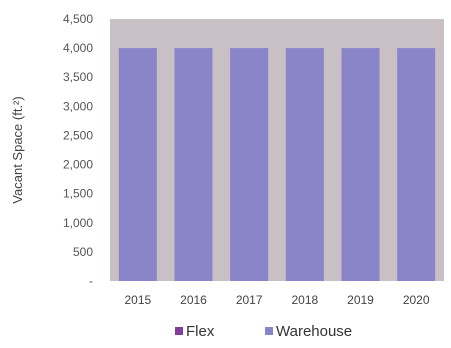 This screenshot has height=348, width=451. Describe the element at coordinates (269, 331) in the screenshot. I see `legend-swatch-warehouse` at that location.